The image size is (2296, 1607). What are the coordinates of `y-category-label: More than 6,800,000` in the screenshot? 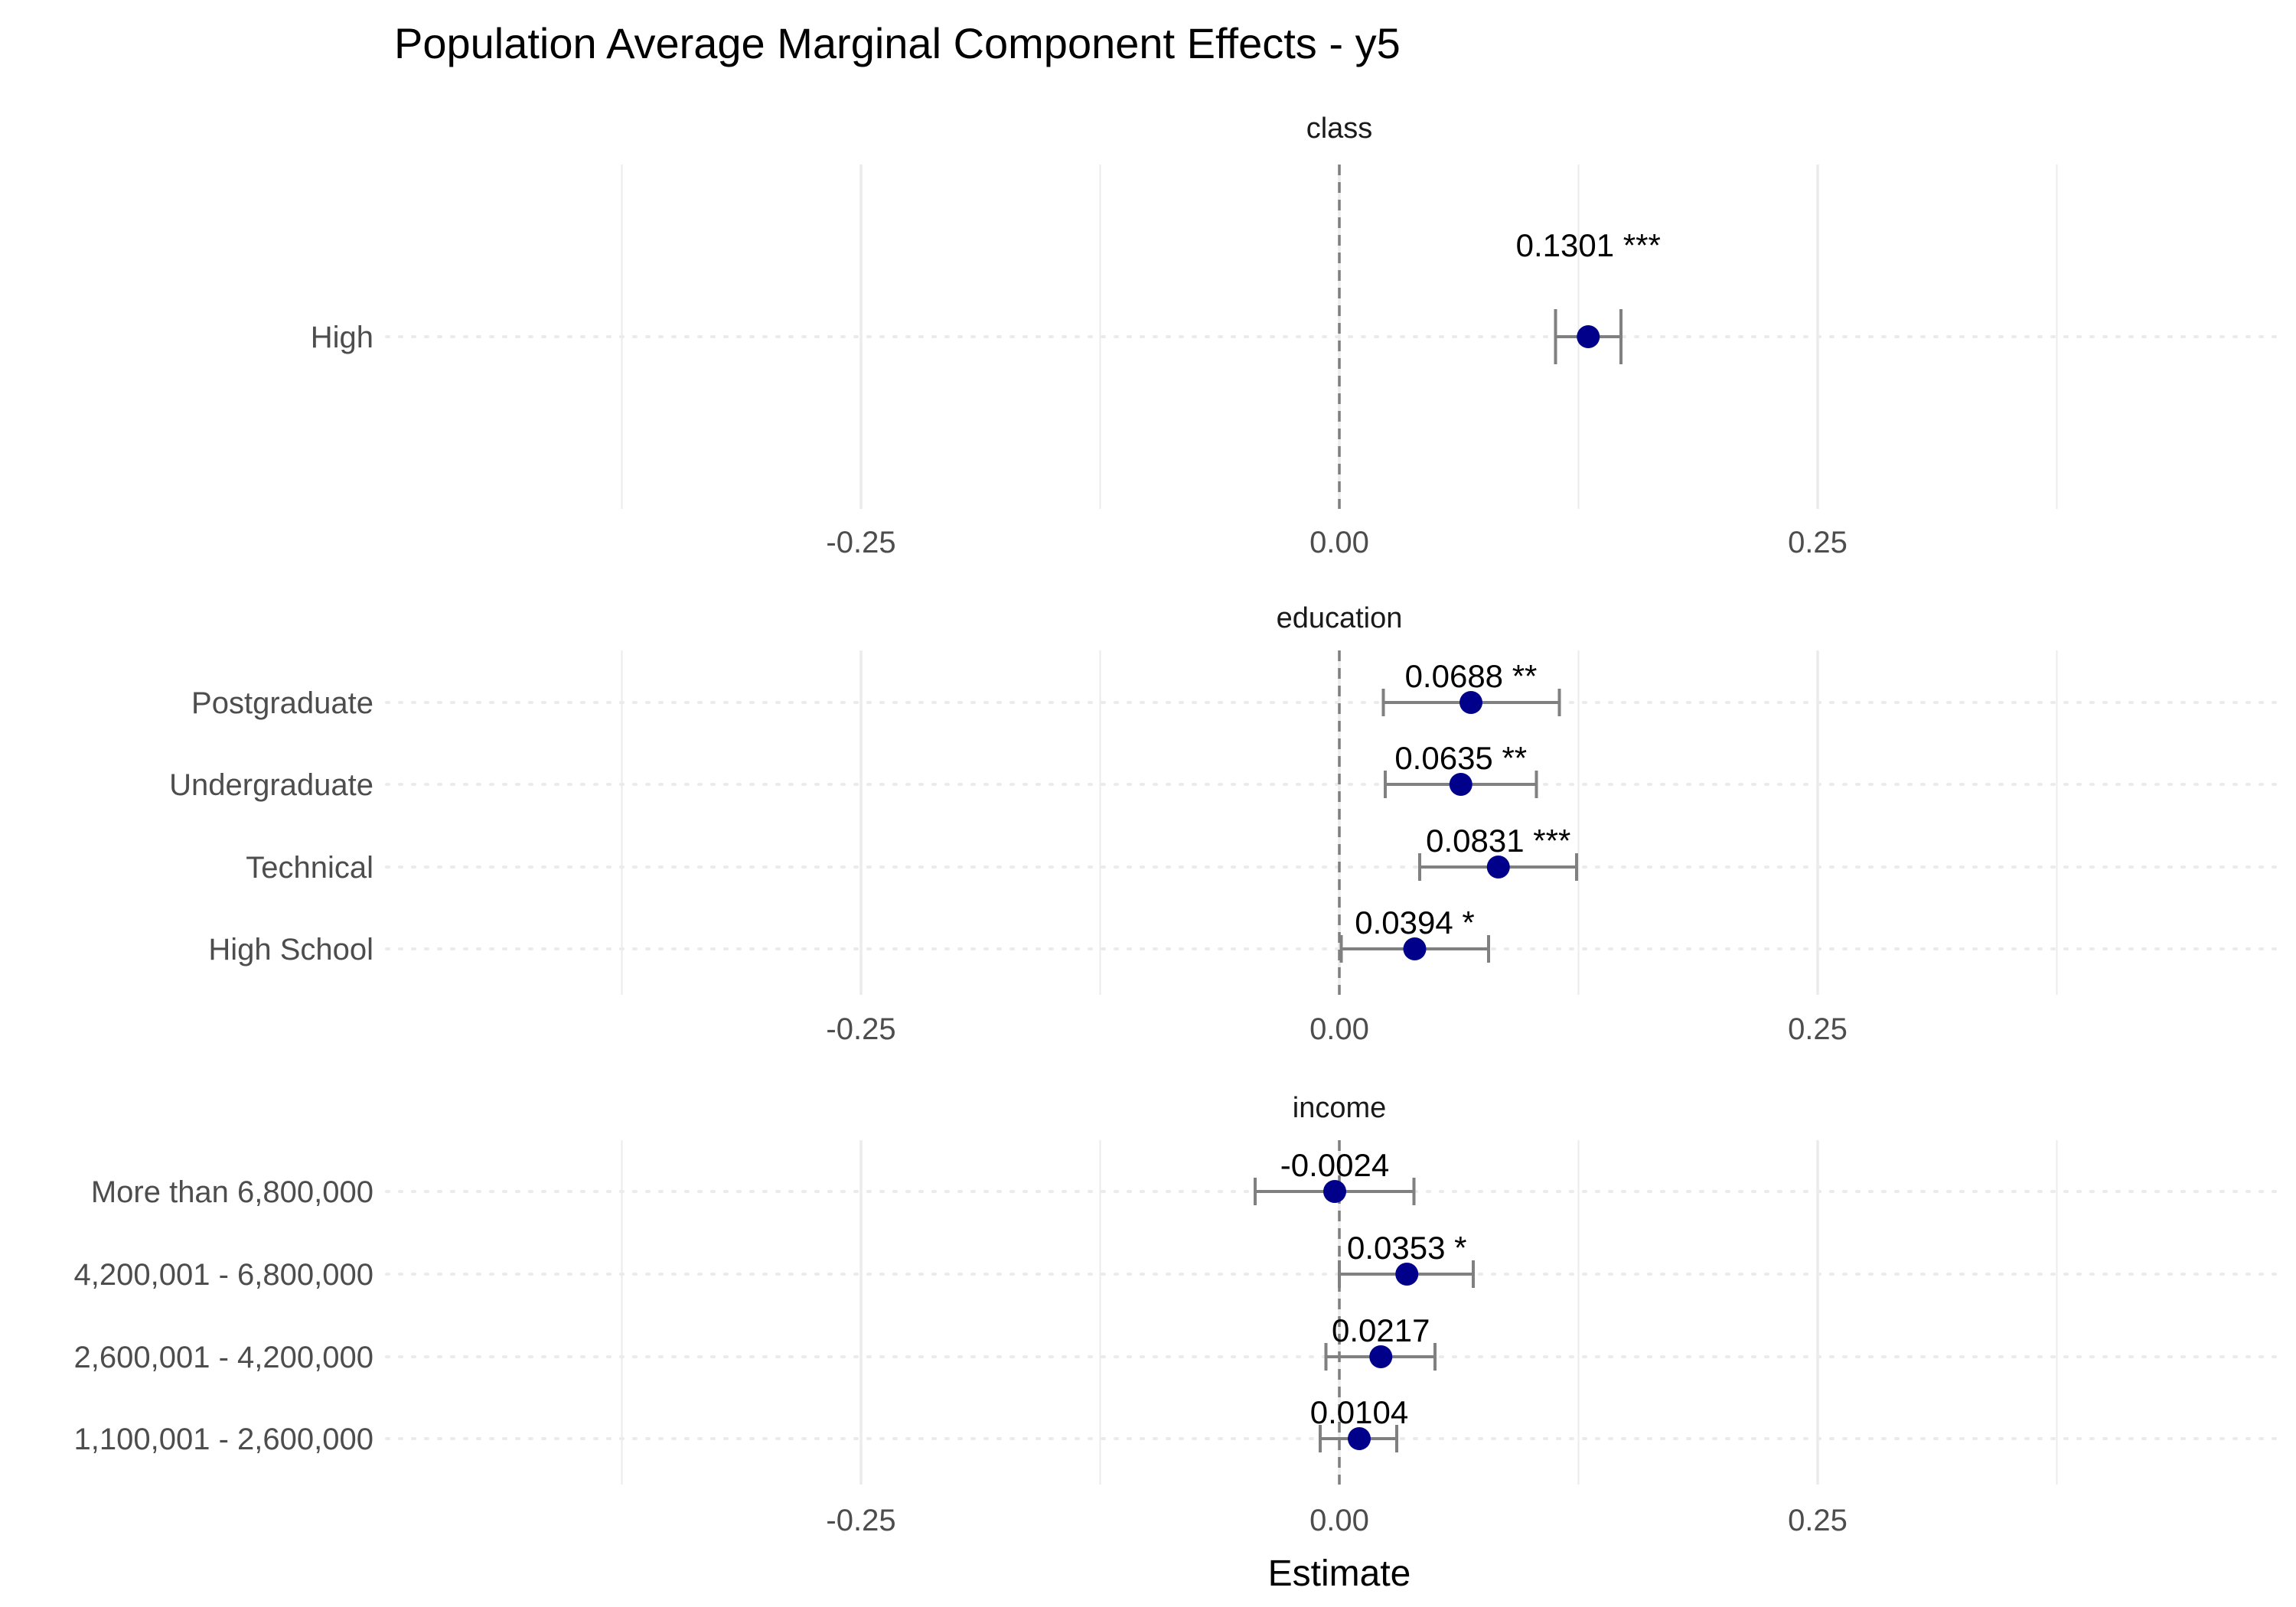 It's located at (232, 1192).